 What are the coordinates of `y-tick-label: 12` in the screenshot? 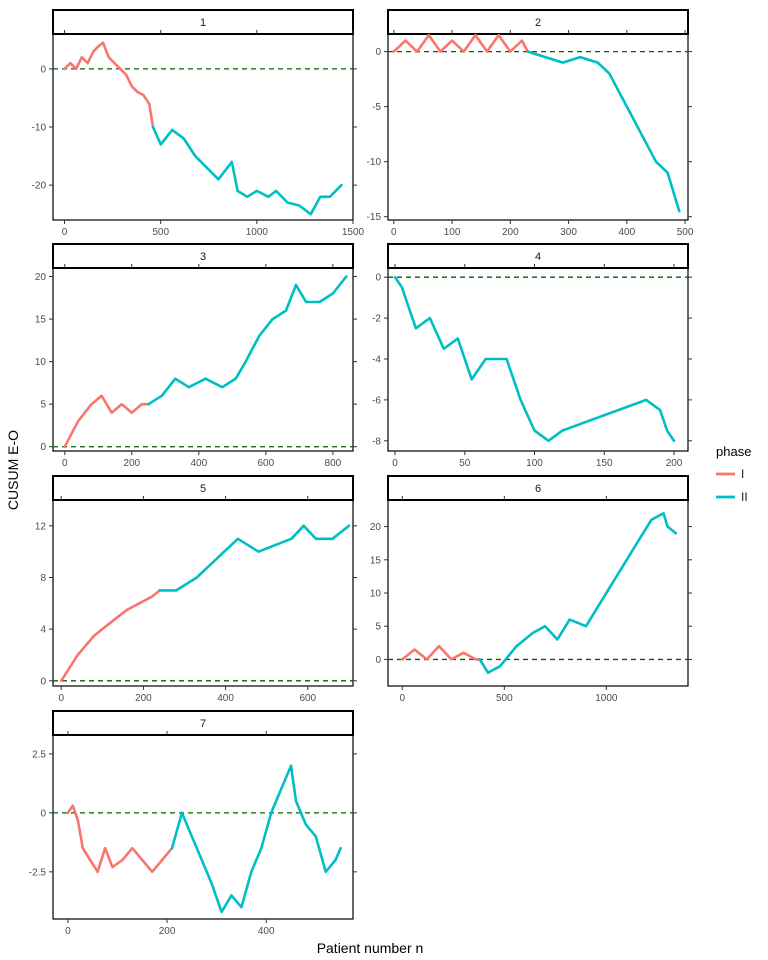 It's located at (41, 526).